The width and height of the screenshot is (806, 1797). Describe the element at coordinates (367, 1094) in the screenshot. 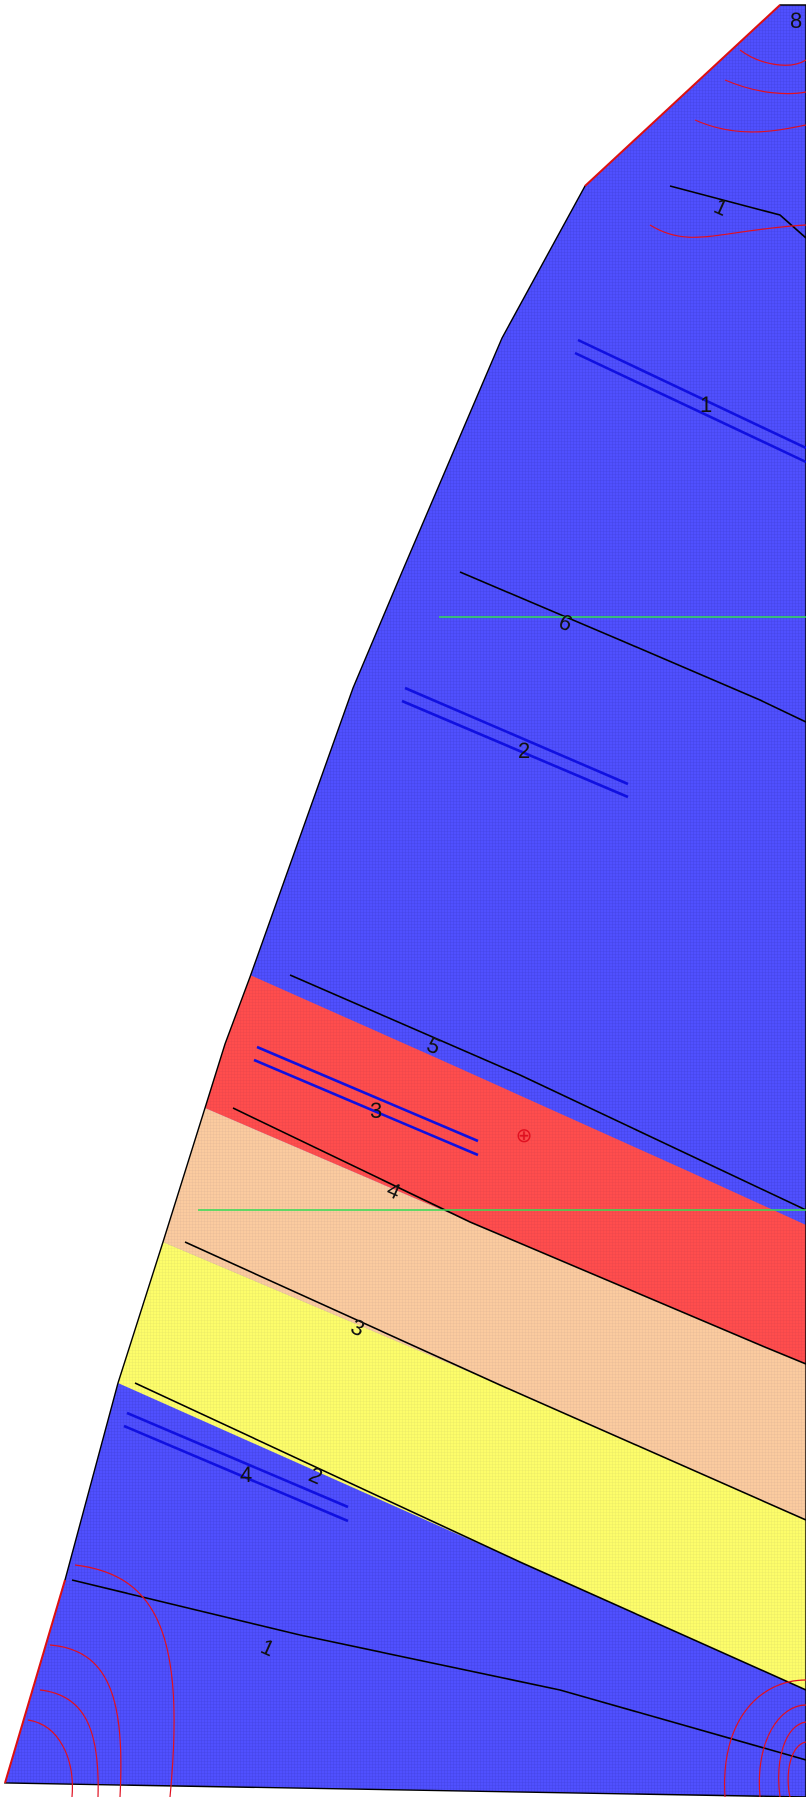

I see `bar-3-top` at that location.